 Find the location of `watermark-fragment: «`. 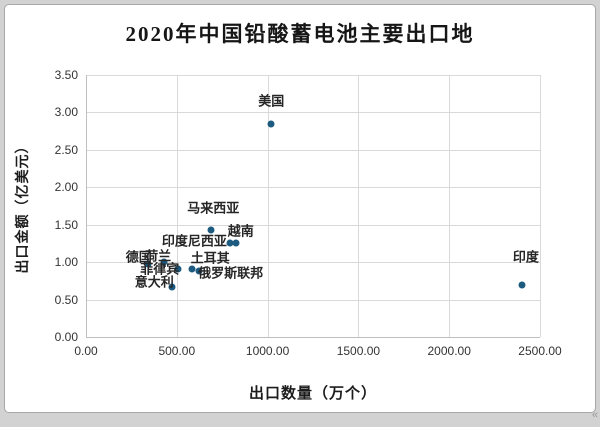

watermark-fragment: « is located at coordinates (594, 415).